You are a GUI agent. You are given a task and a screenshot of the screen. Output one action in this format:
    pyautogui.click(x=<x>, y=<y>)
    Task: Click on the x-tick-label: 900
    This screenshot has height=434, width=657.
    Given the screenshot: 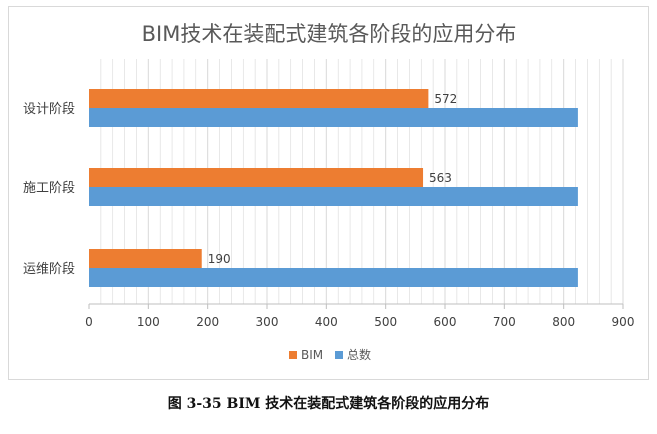 What is the action you would take?
    pyautogui.click(x=623, y=322)
    